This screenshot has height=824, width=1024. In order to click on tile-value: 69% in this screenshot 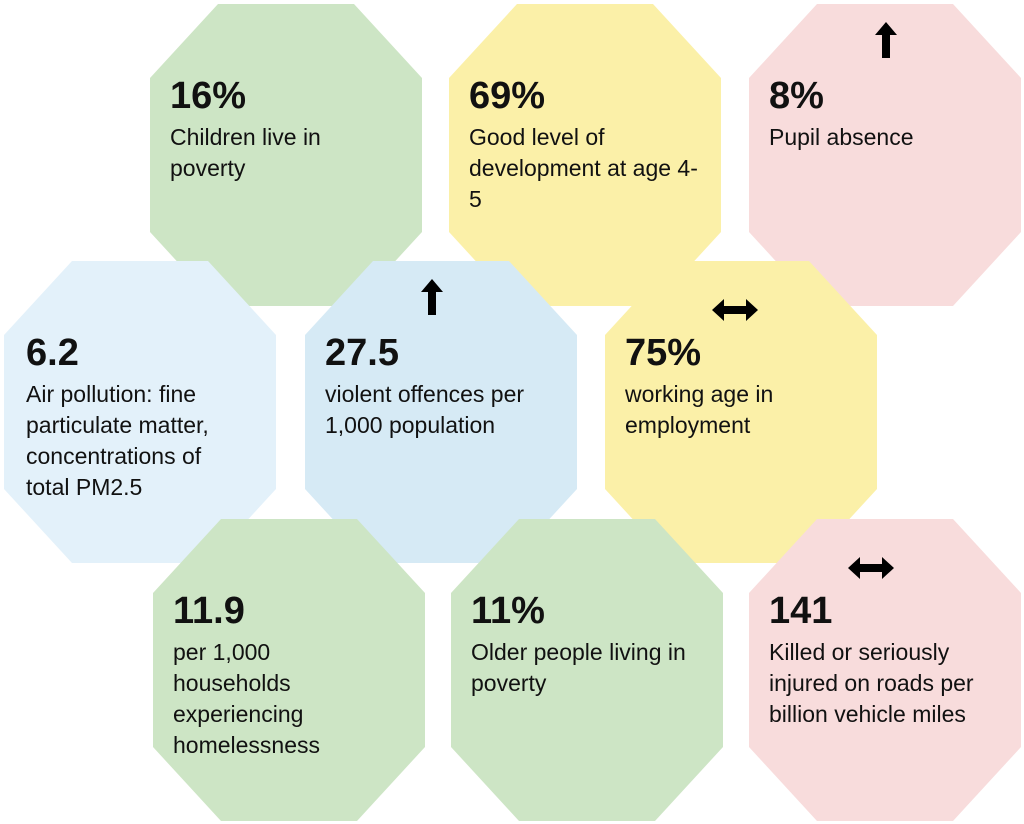, I will do `click(507, 96)`.